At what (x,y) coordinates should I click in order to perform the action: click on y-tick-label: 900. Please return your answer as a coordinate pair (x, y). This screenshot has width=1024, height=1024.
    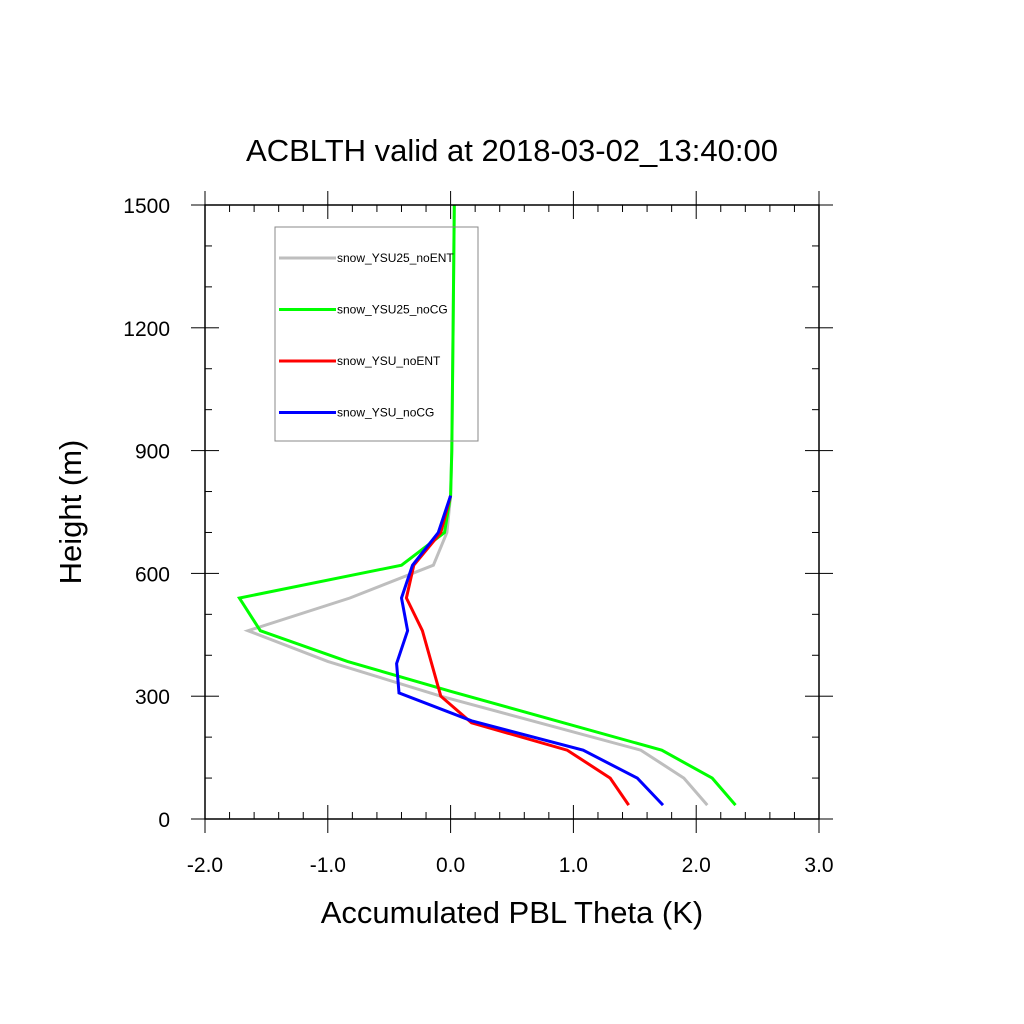
    Looking at the image, I should click on (152, 452).